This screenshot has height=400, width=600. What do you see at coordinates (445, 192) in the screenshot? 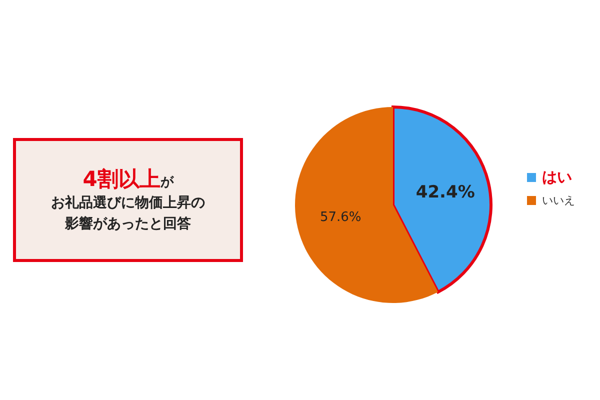
I see `data-label: 42.4%` at bounding box center [445, 192].